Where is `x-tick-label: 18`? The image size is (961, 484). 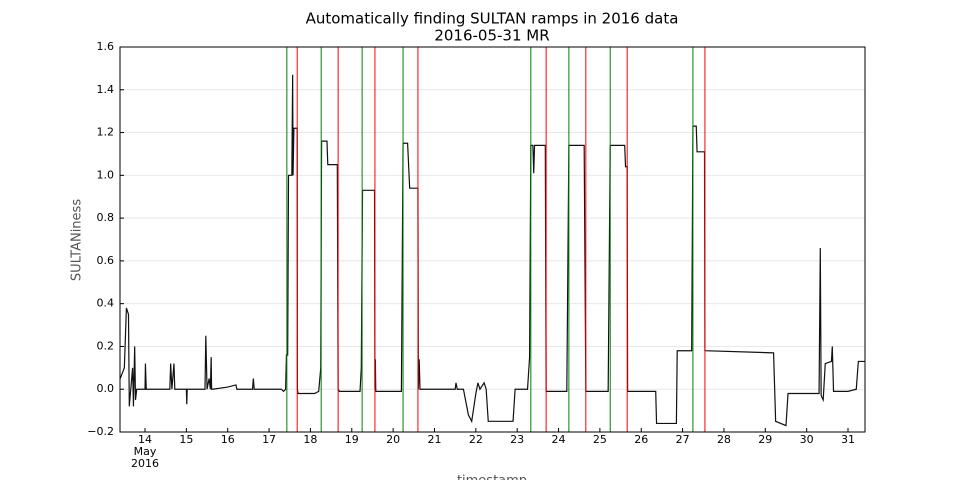 x-tick-label: 18 is located at coordinates (310, 439).